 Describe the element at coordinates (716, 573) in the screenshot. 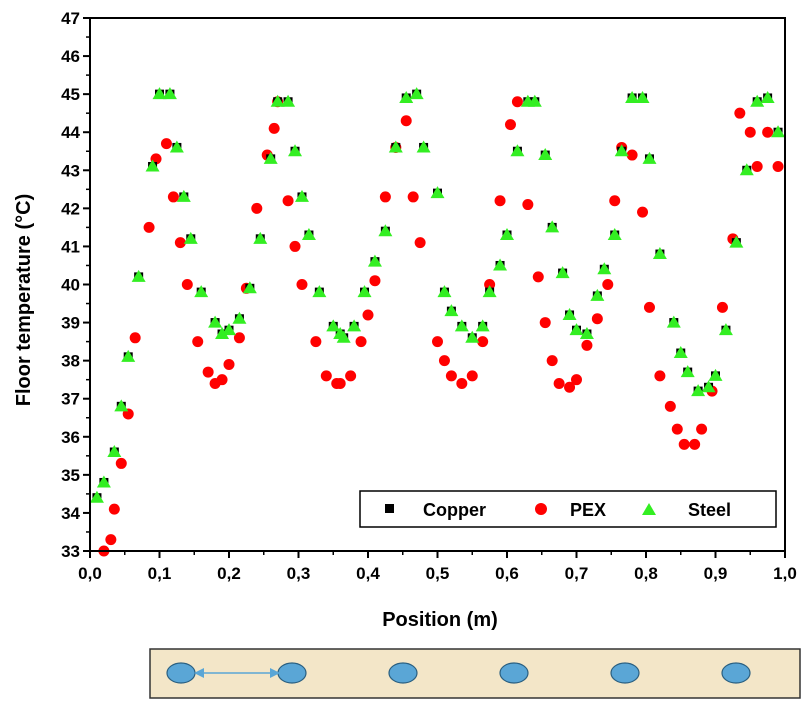

I see `x-tick-label: 0,9` at that location.